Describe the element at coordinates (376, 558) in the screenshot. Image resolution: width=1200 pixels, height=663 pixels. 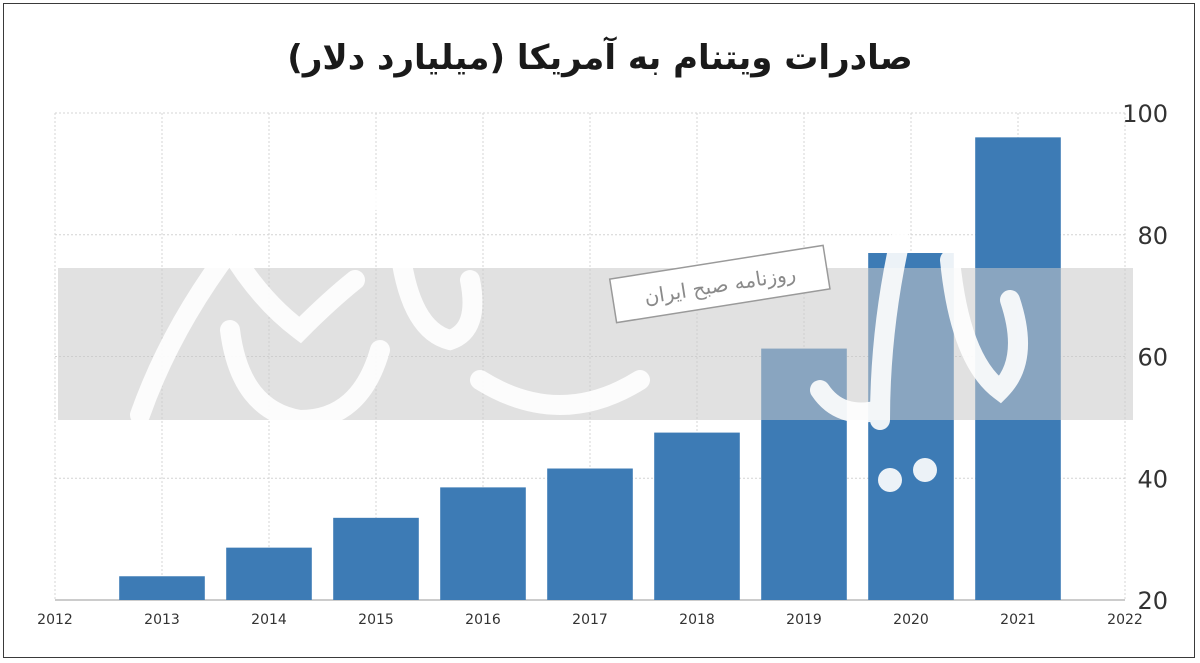
I see `bar-2015` at that location.